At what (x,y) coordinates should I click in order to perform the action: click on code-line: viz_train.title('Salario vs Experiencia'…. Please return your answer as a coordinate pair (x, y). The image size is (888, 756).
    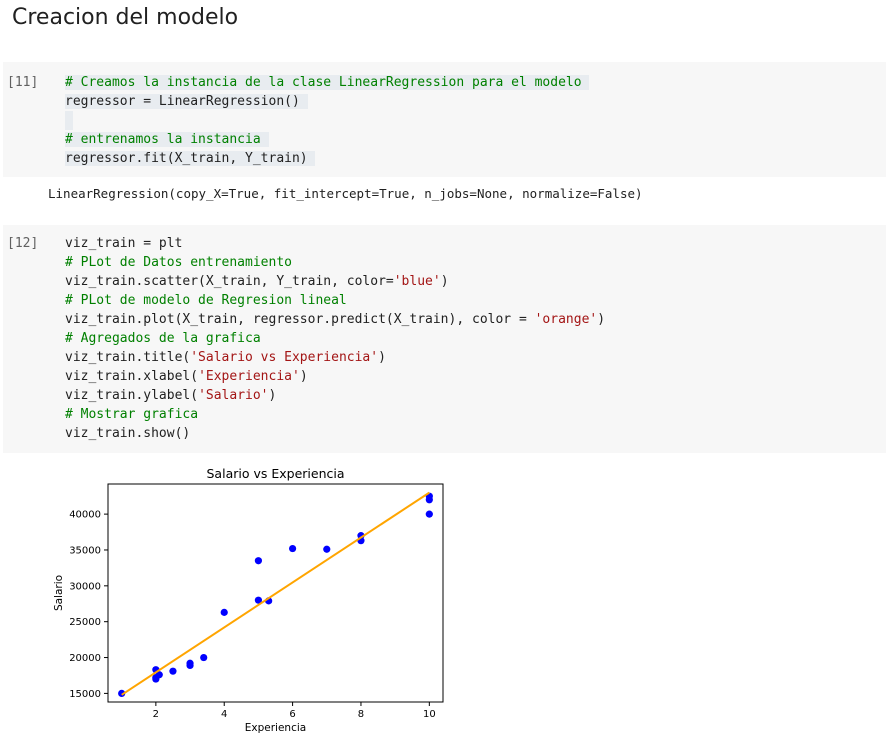
    Looking at the image, I should click on (225, 357).